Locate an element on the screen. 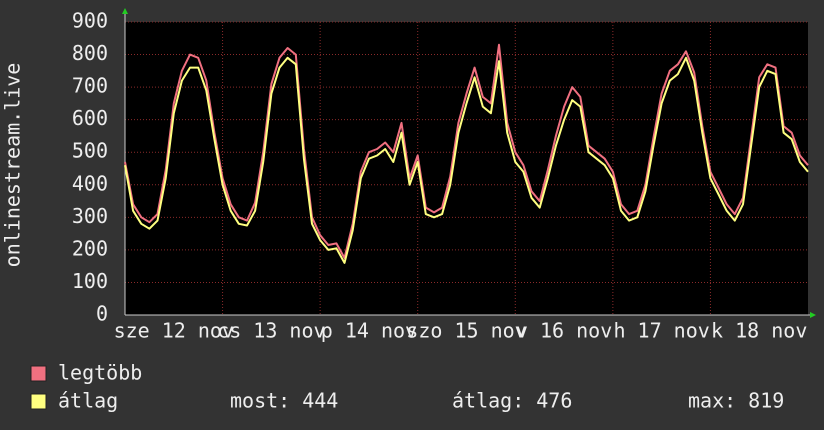 The height and width of the screenshot is (430, 824). stat-label: most: is located at coordinates (260, 401).